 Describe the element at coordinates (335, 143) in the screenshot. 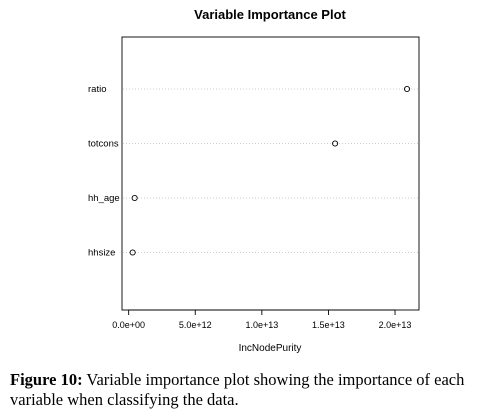

I see `data-point-totcons` at that location.